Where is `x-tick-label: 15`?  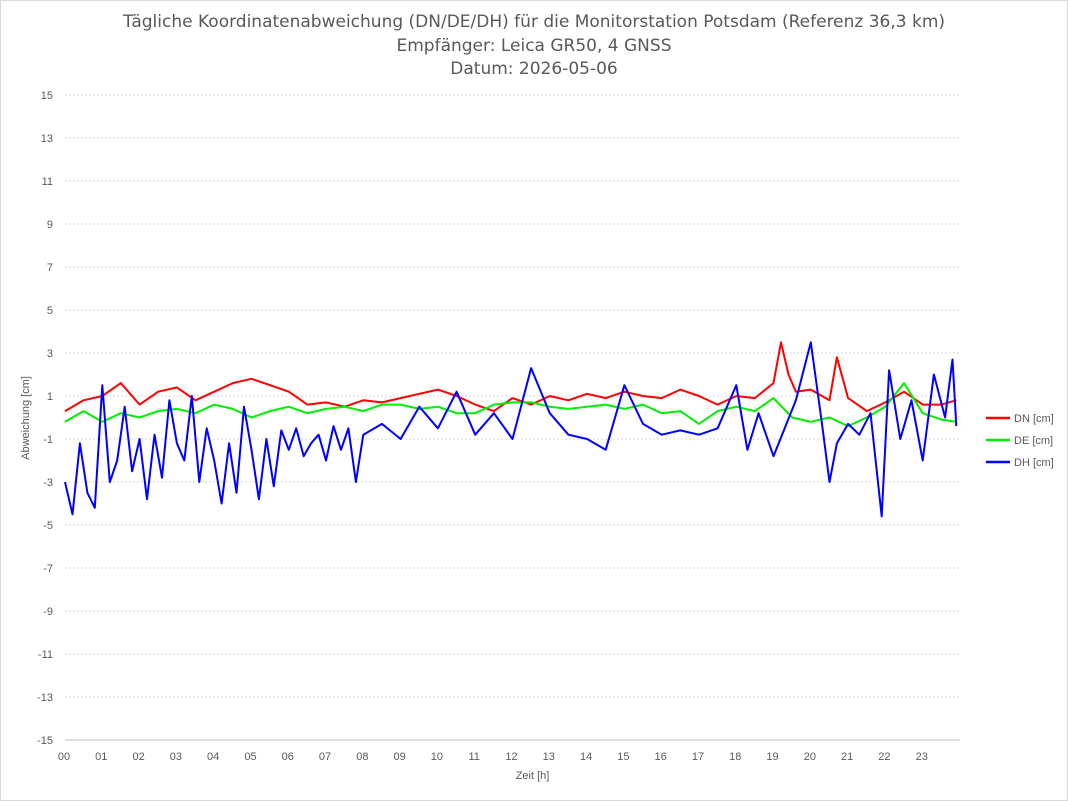
x-tick-label: 15 is located at coordinates (623, 757).